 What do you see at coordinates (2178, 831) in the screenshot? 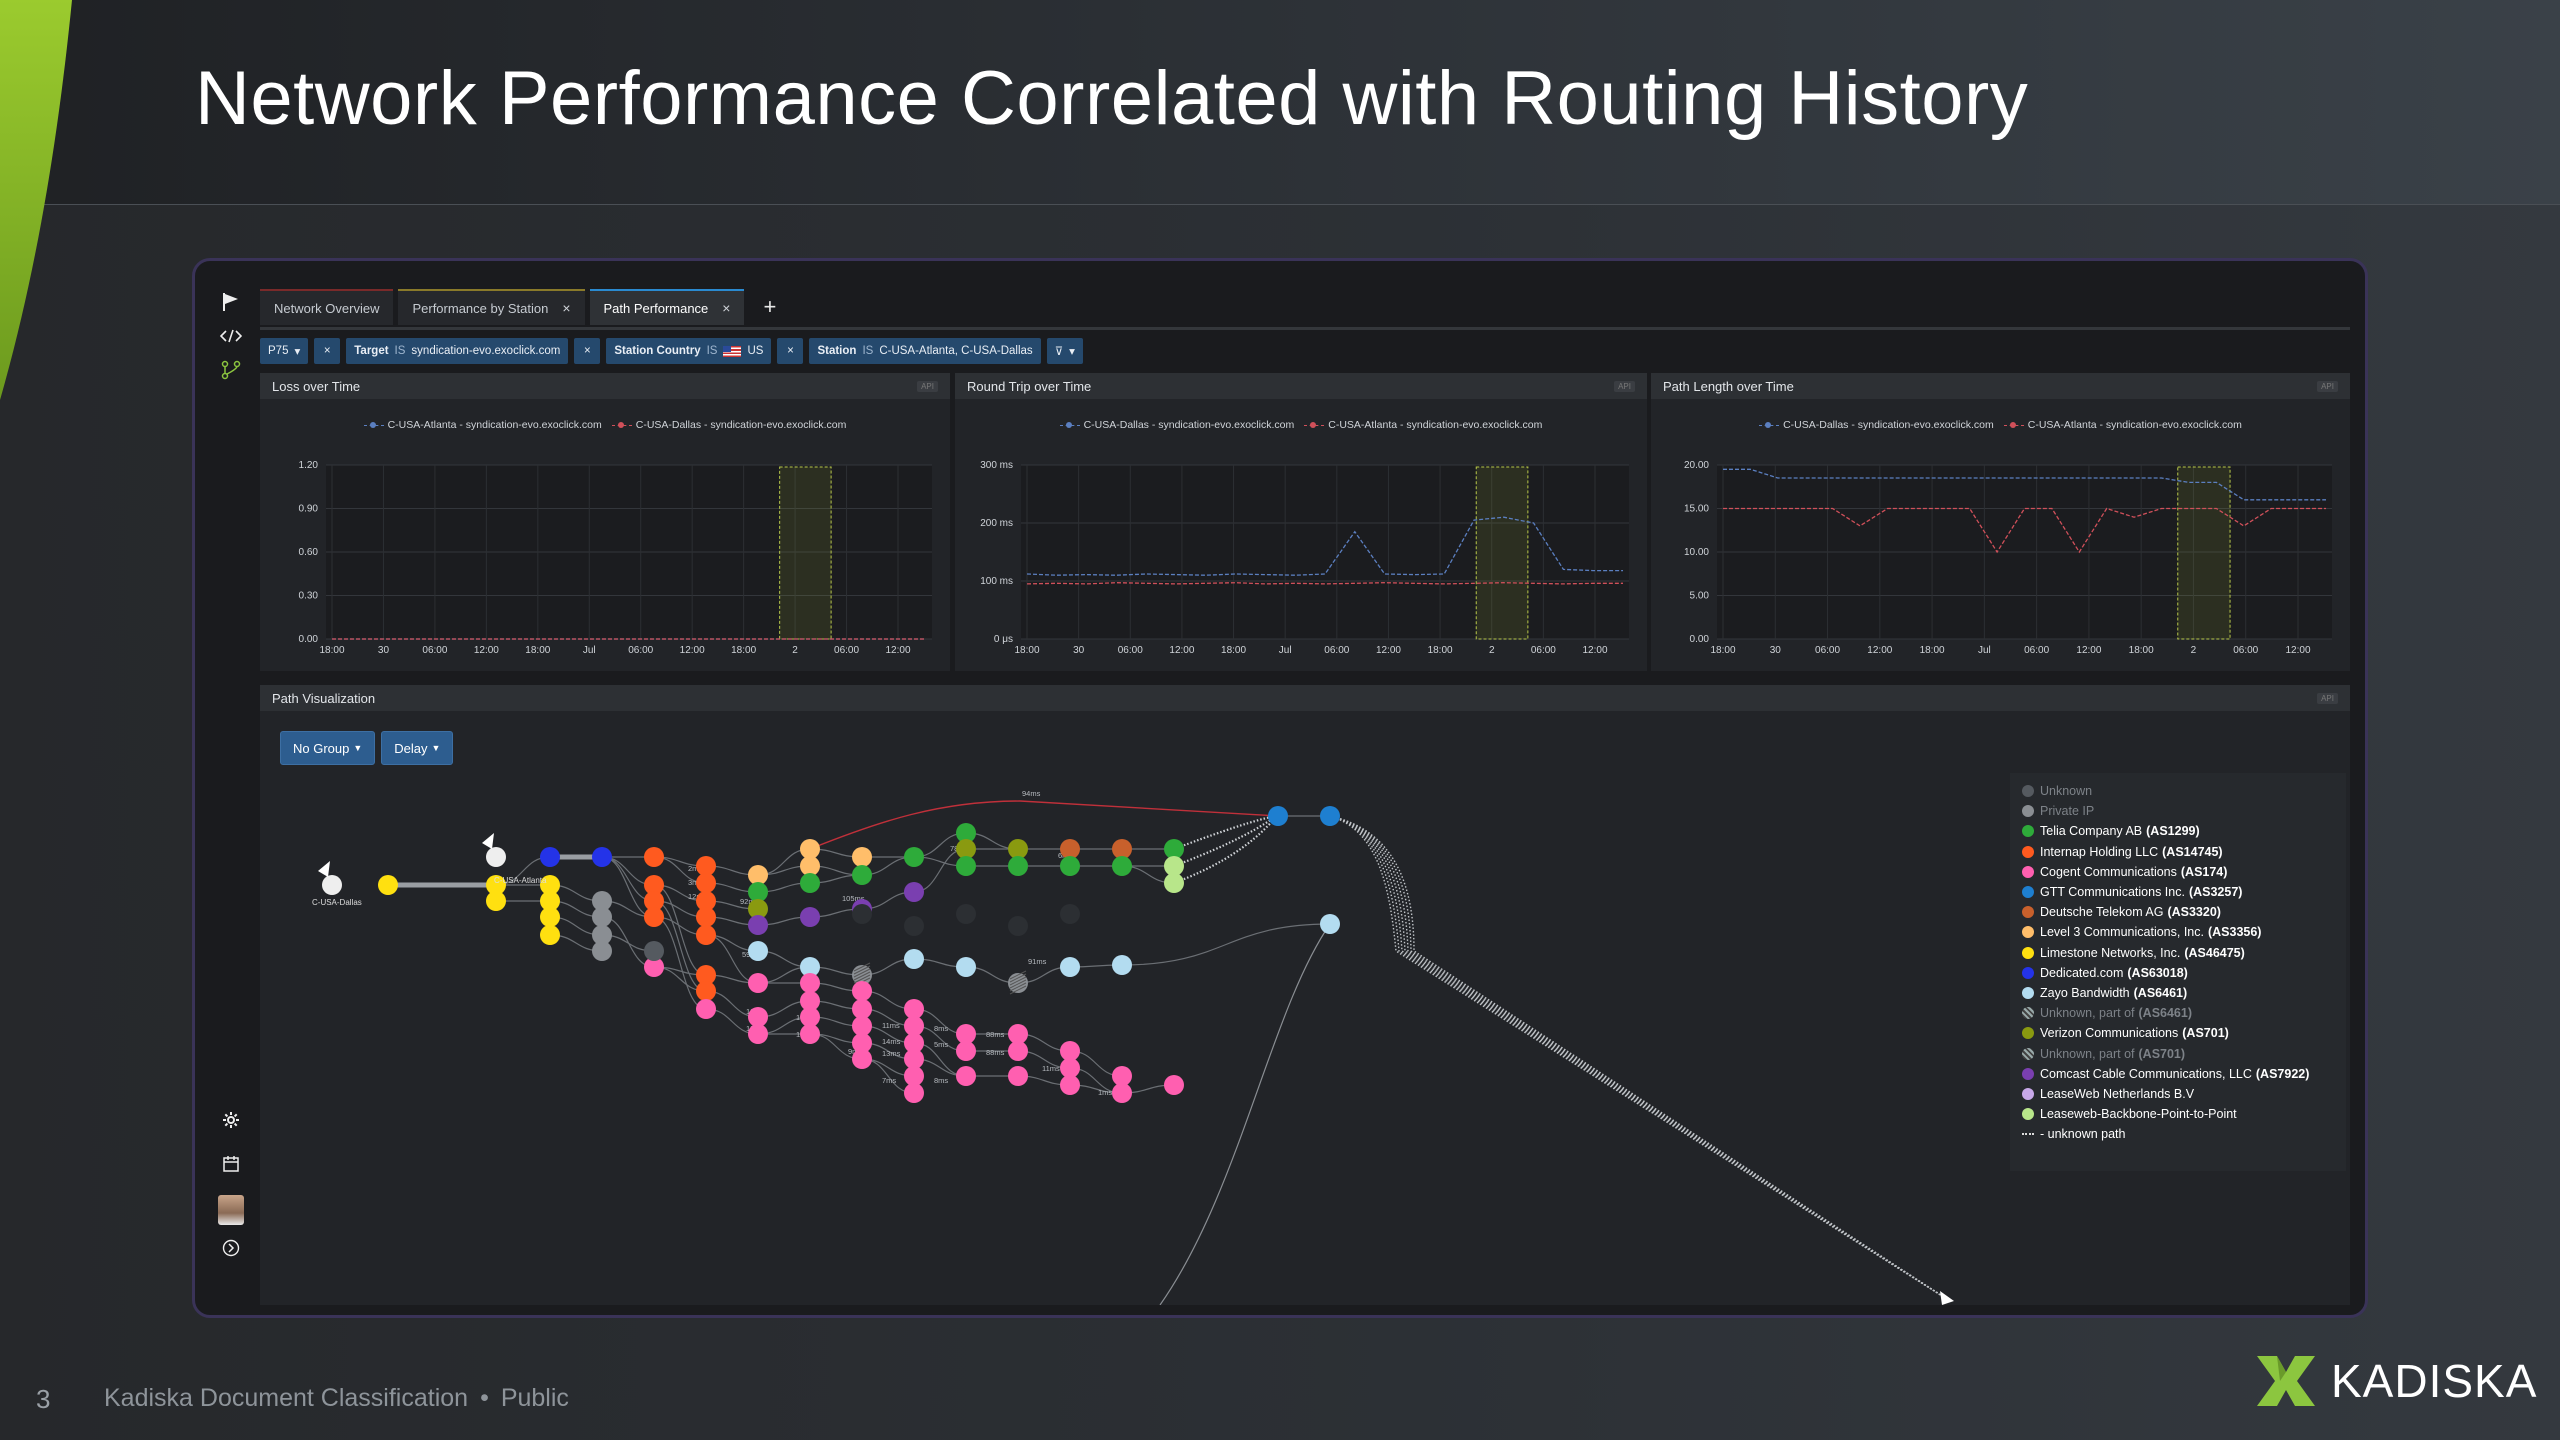
I see `as-legend-item: Telia Company AB (AS1299)` at bounding box center [2178, 831].